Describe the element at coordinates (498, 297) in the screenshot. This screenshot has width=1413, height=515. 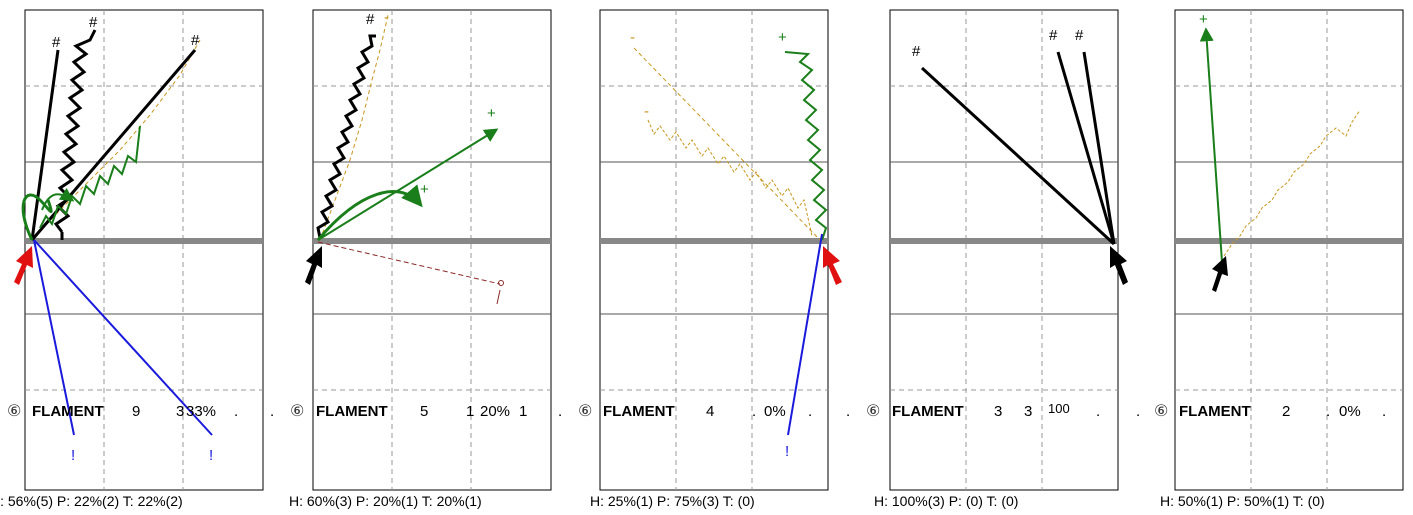
I see `trajectory-brown-tail` at that location.